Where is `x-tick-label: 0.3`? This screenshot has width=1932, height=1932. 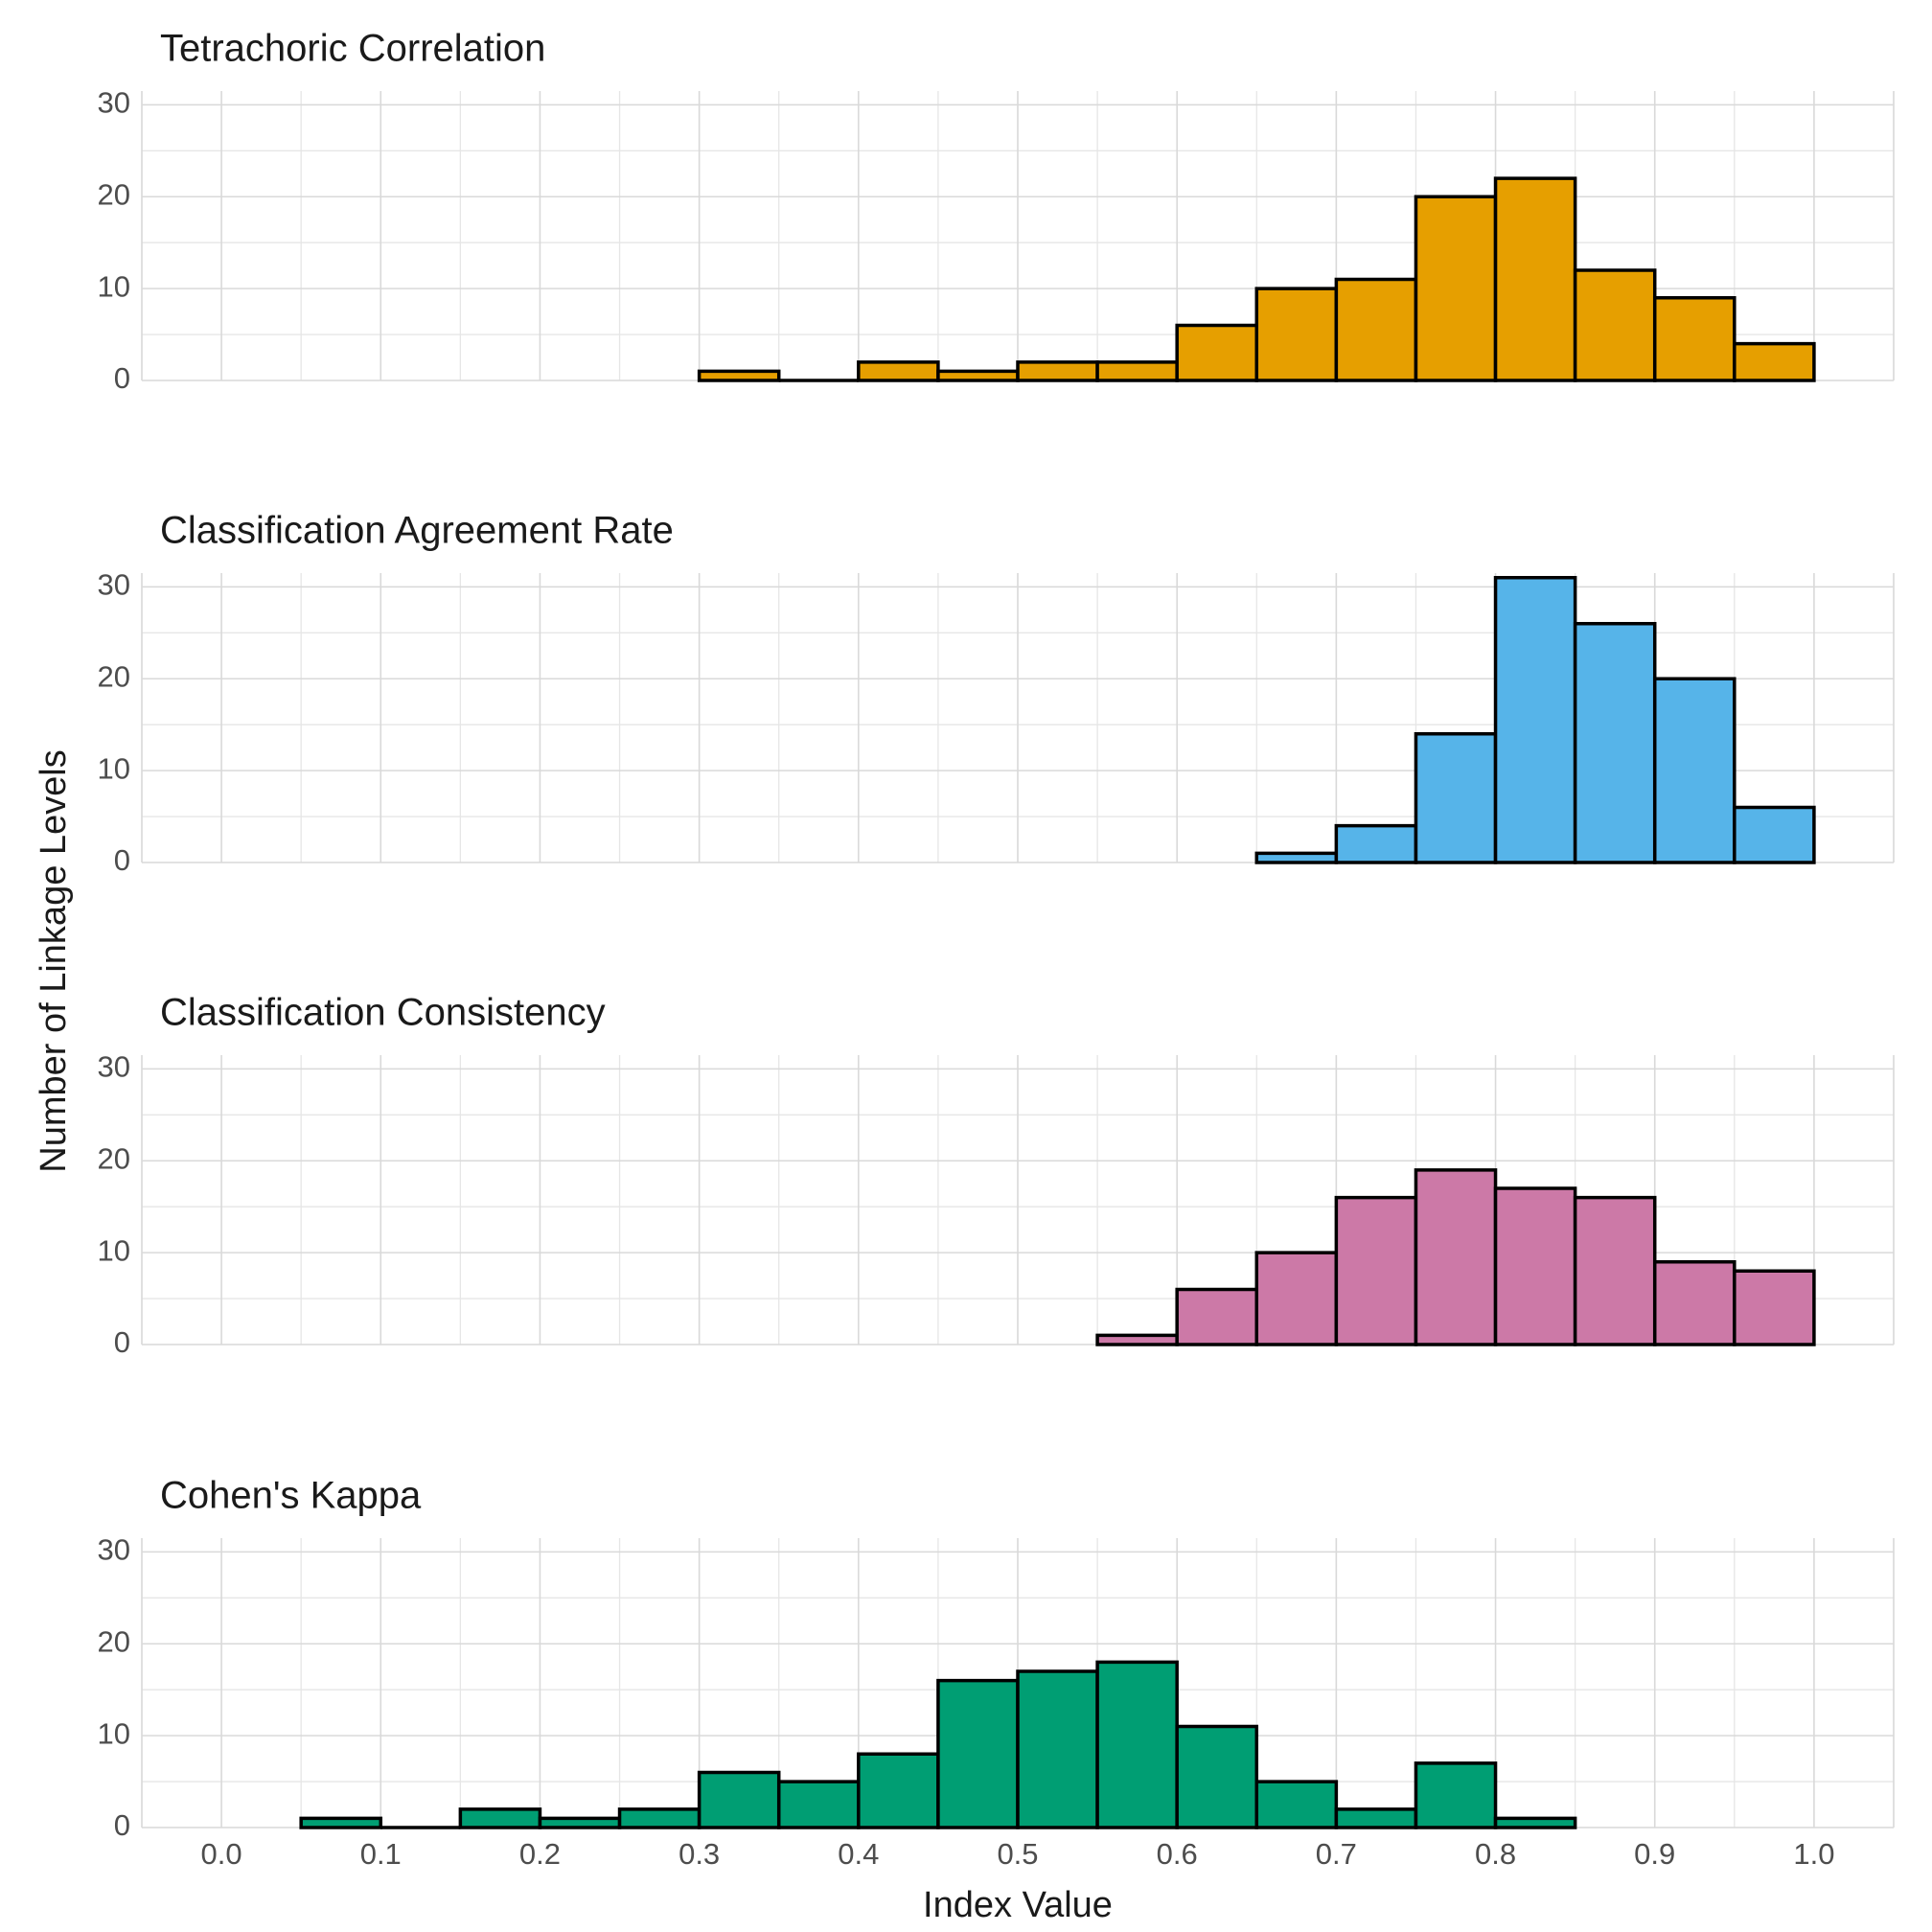 x-tick-label: 0.3 is located at coordinates (699, 1854).